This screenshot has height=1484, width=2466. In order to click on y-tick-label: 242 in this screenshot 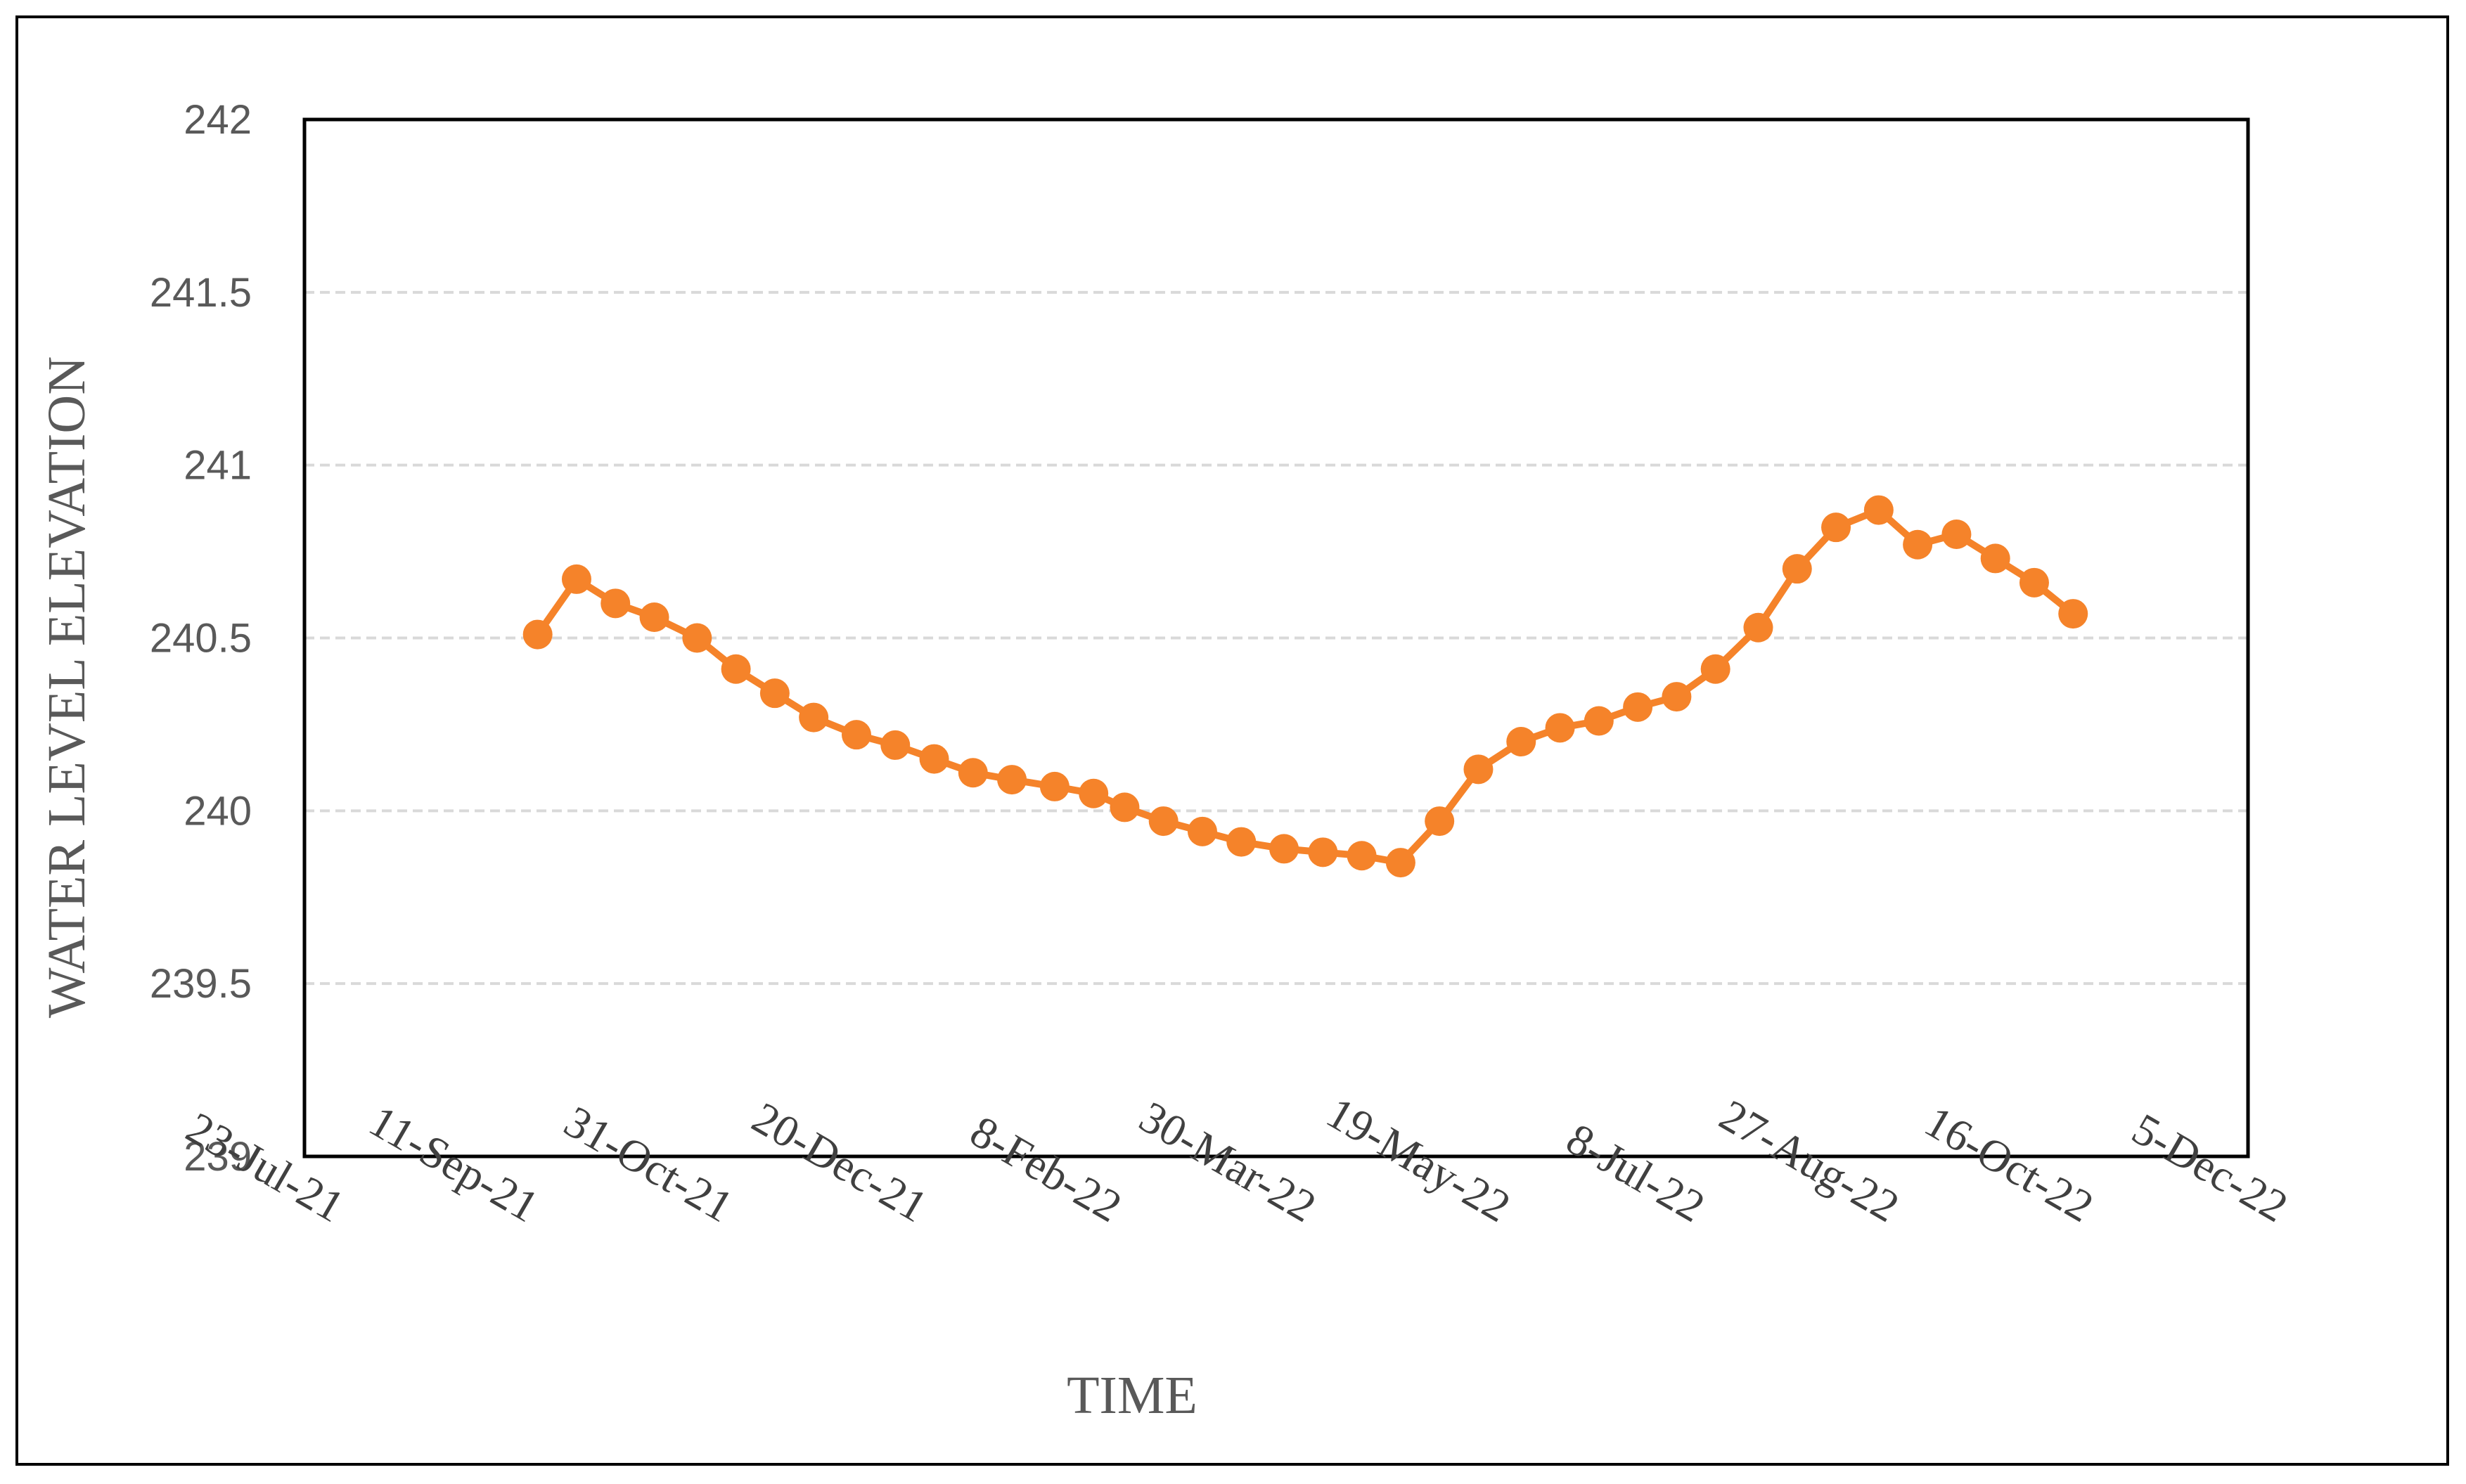, I will do `click(218, 120)`.